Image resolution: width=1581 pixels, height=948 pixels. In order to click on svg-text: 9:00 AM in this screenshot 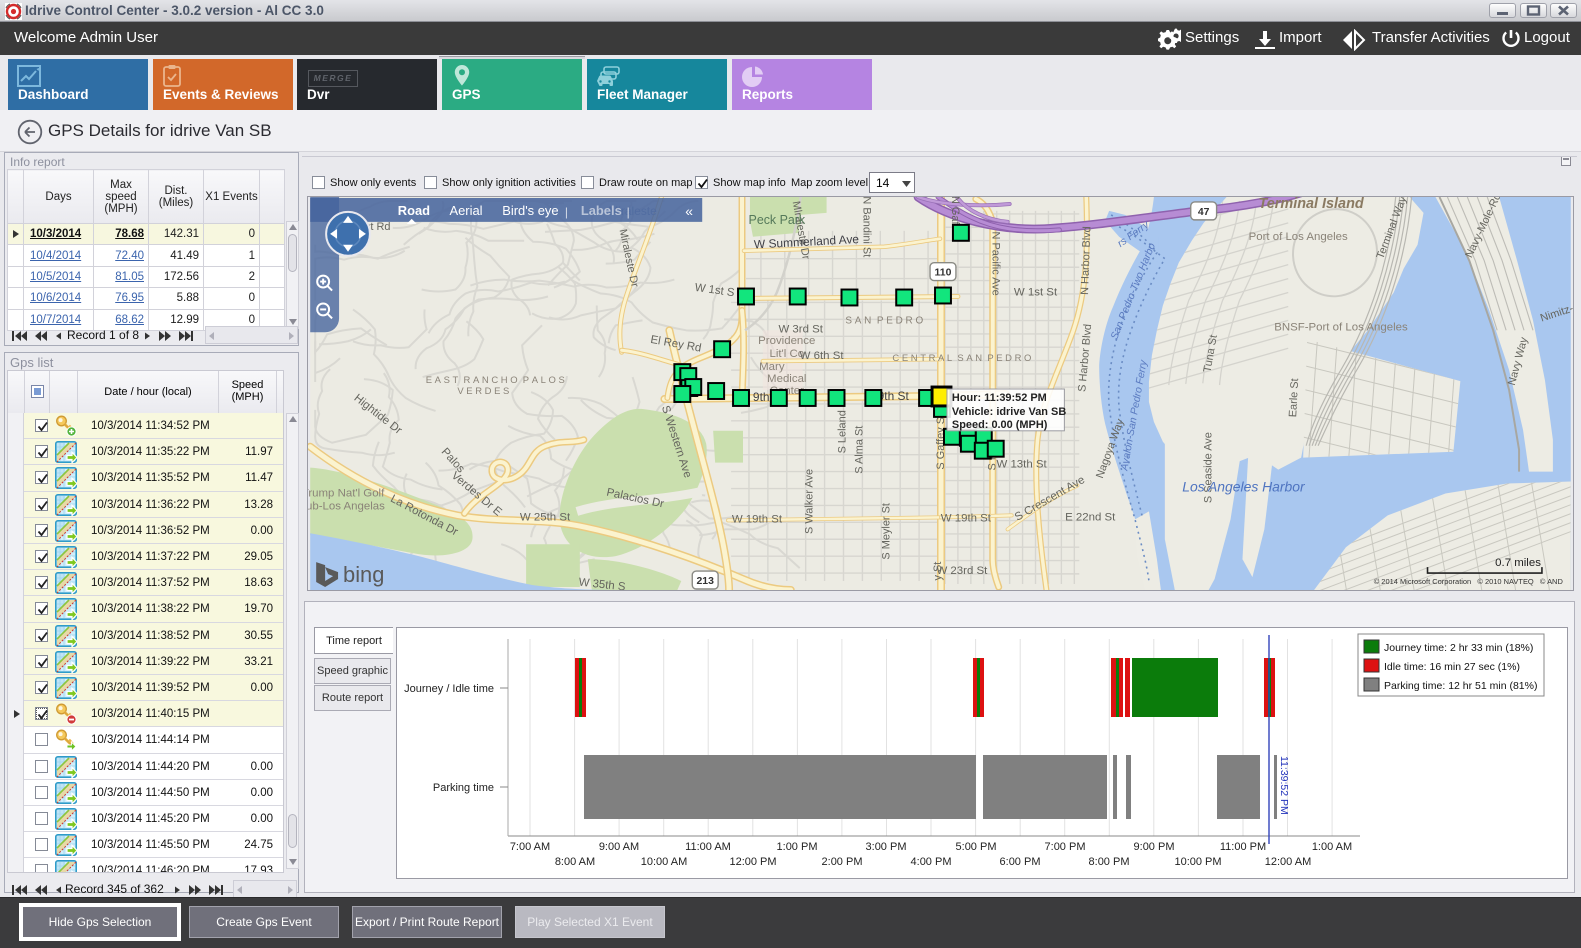, I will do `click(619, 847)`.